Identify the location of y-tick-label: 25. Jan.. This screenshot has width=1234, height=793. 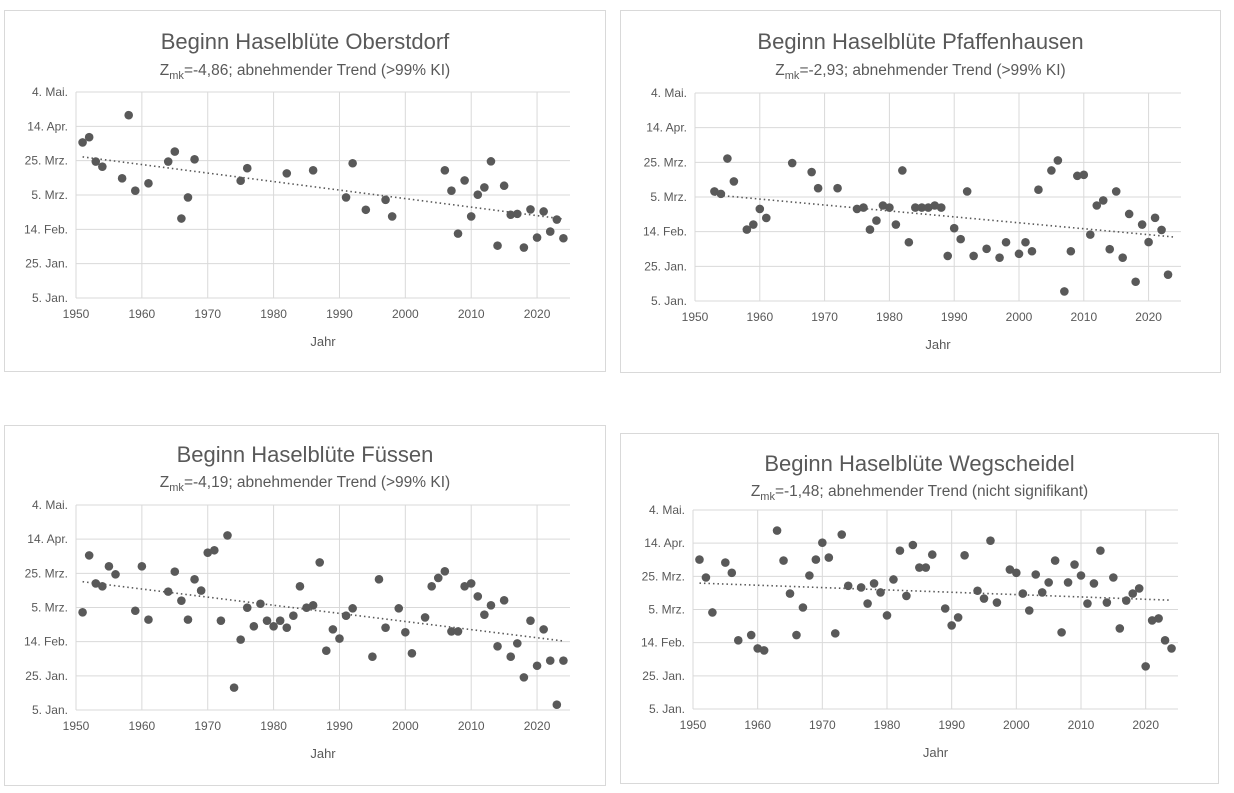
(665, 266).